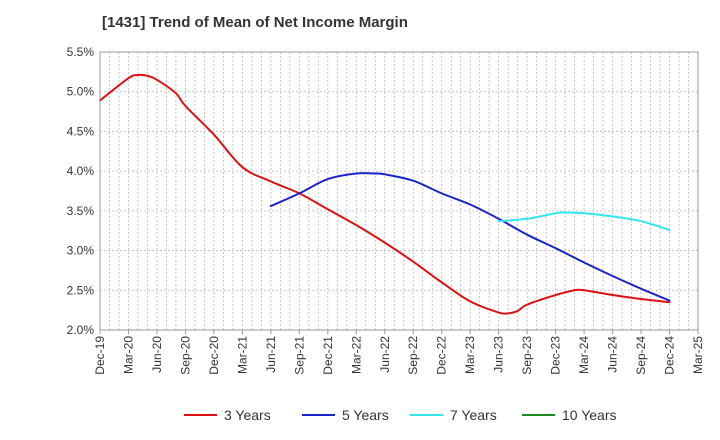 This screenshot has height=440, width=720. Describe the element at coordinates (413, 355) in the screenshot. I see `x-tick-label: Sep-22` at that location.